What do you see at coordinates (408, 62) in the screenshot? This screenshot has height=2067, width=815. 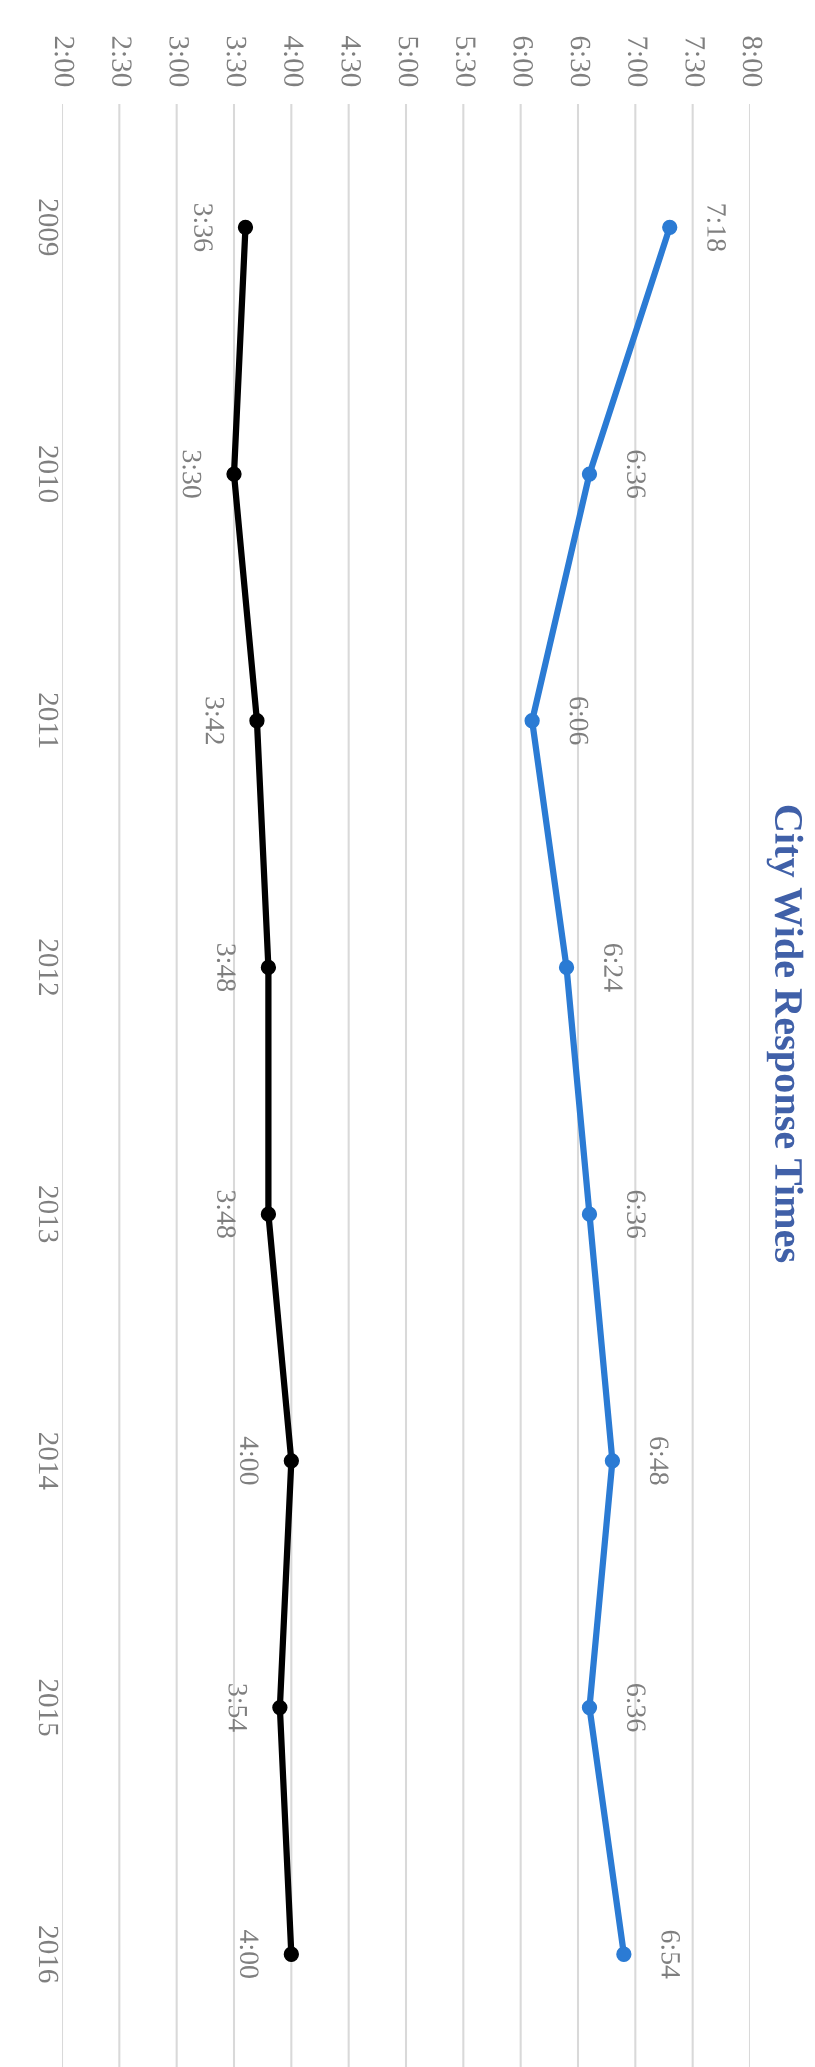 I see `x-tick-label: 5:00` at bounding box center [408, 62].